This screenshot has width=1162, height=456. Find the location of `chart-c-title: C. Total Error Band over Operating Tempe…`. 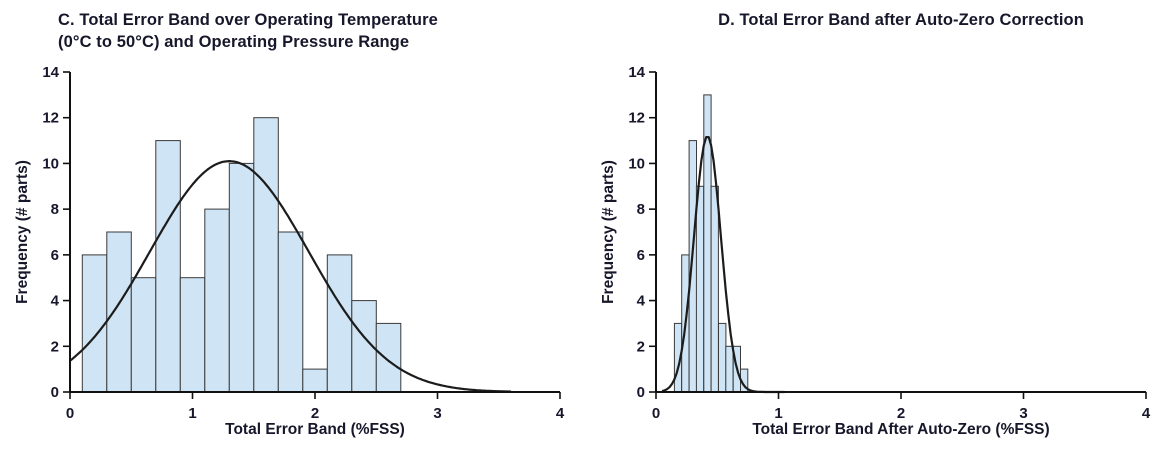

chart-c-title: C. Total Error Band over Operating Tempe… is located at coordinates (290, 35).